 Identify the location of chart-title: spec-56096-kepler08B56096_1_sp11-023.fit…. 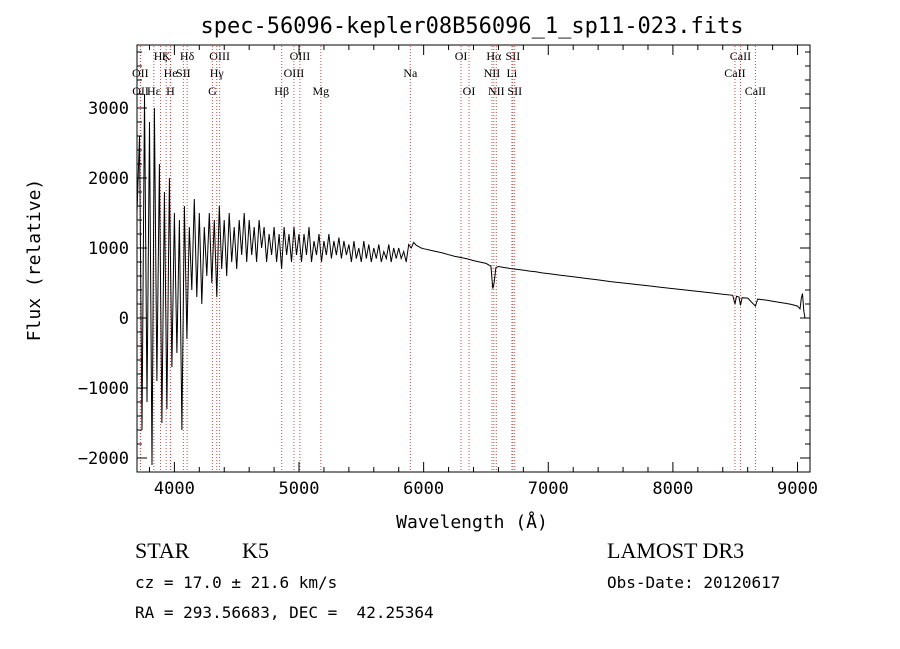
(471, 26).